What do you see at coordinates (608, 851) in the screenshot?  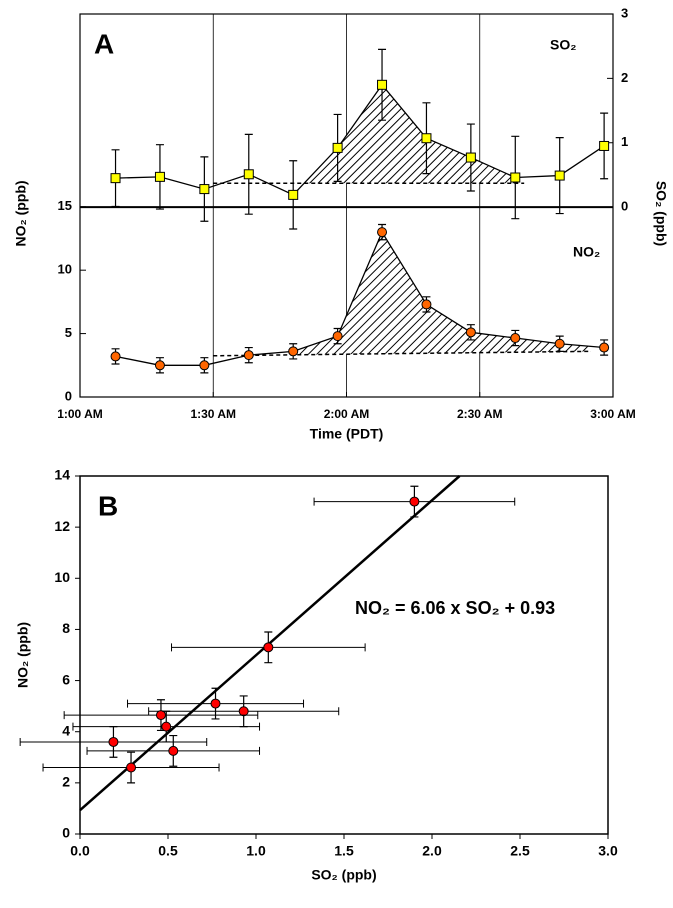 I see `x-tick-label: 3.0` at bounding box center [608, 851].